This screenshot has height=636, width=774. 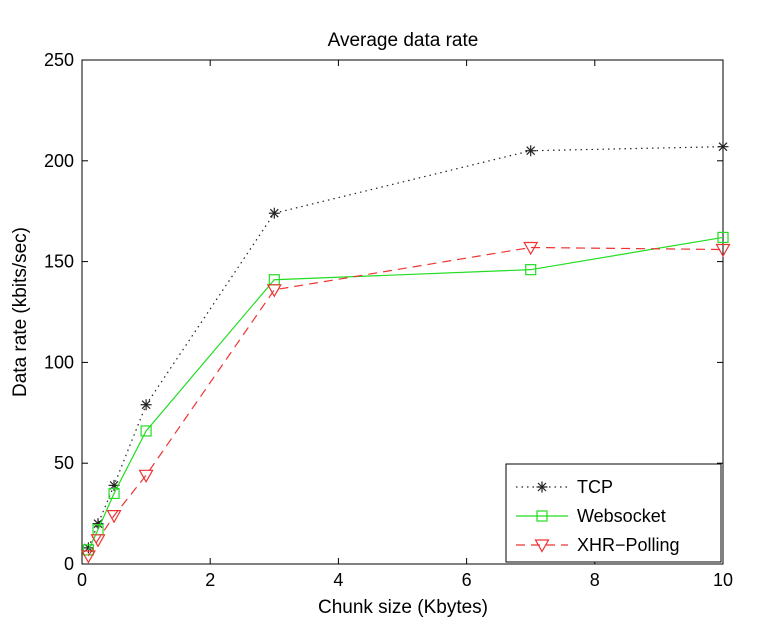 I want to click on y-tick-label: 250, so click(x=59, y=60).